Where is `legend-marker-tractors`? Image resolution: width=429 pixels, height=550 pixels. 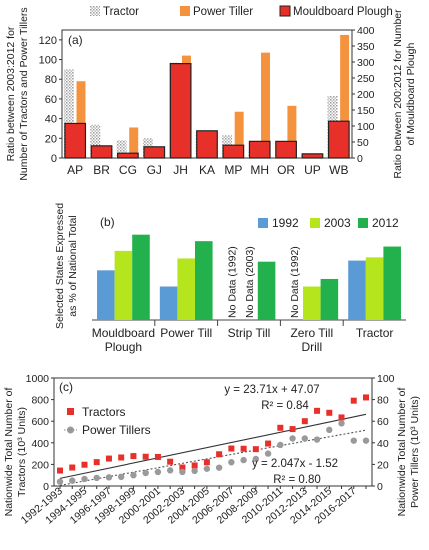
legend-marker-tractors is located at coordinates (70, 411).